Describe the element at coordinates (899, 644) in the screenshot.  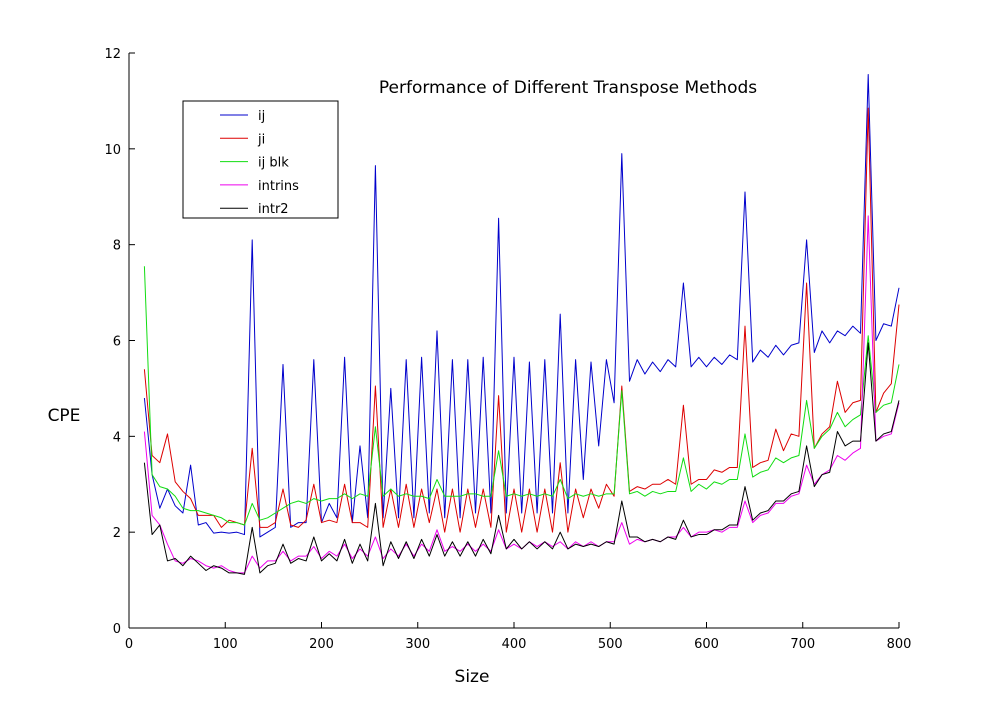
I see `x-tick-label: 800` at that location.